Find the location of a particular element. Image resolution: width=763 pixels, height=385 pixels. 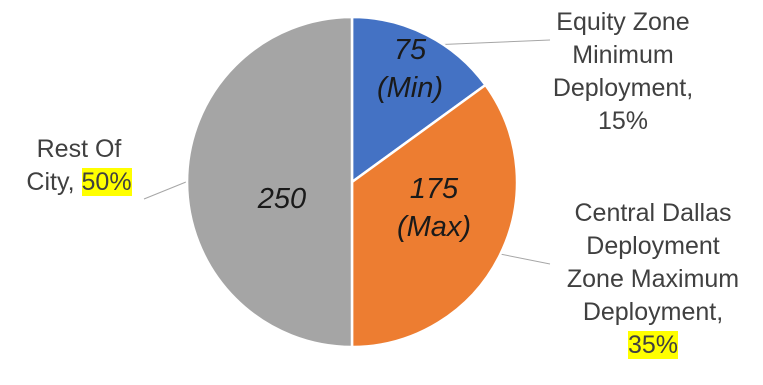

label-line: Zone Maximum is located at coordinates (653, 279).